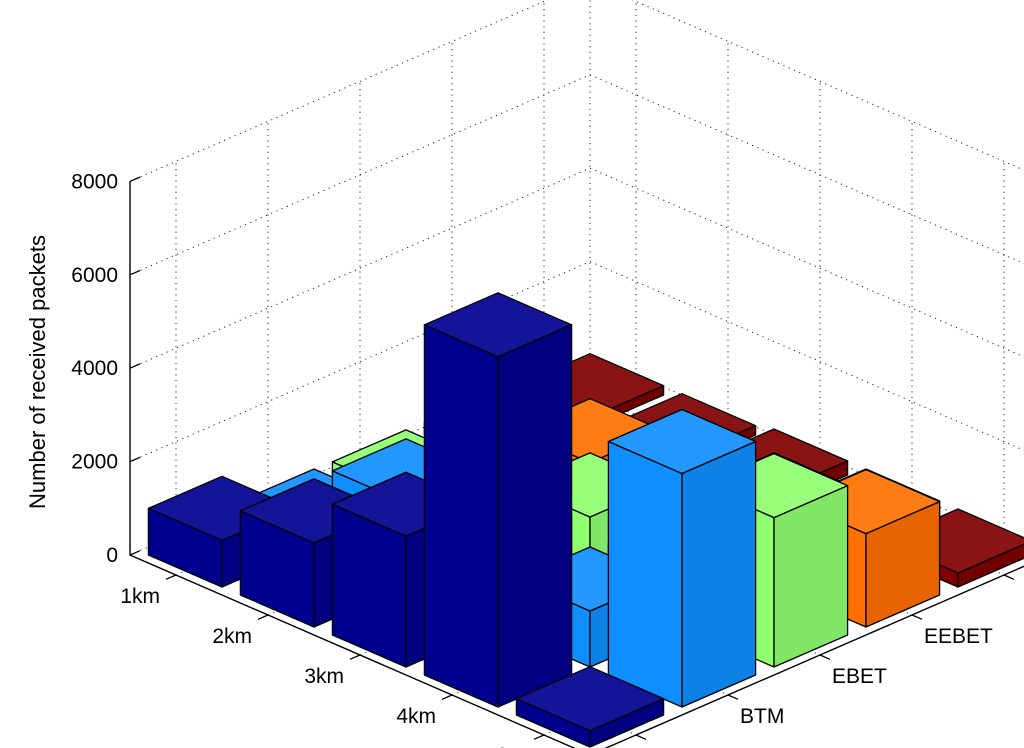  I want to click on z-axis-label: Number of received packets, so click(37, 372).